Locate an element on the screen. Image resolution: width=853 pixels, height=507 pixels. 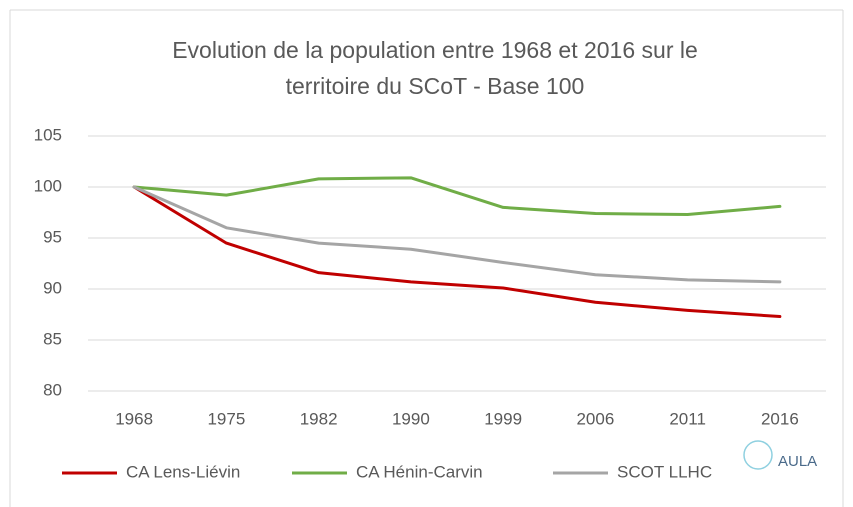
logo-icon is located at coordinates (758, 455).